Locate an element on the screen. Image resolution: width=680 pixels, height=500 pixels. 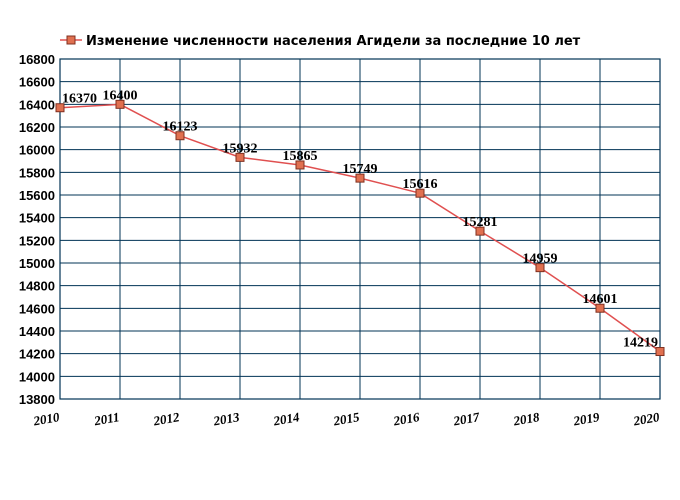
legend-marker-swatch is located at coordinates (71, 40).